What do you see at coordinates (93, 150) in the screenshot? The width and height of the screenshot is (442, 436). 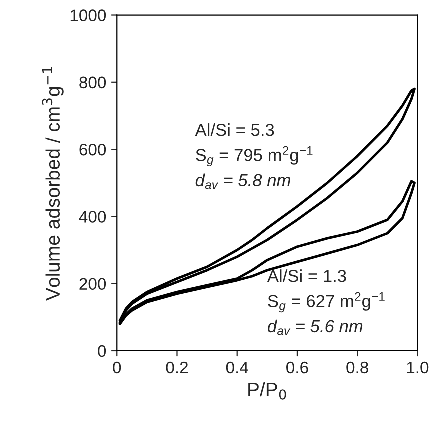 I see `y-tick-label: 600` at bounding box center [93, 150].